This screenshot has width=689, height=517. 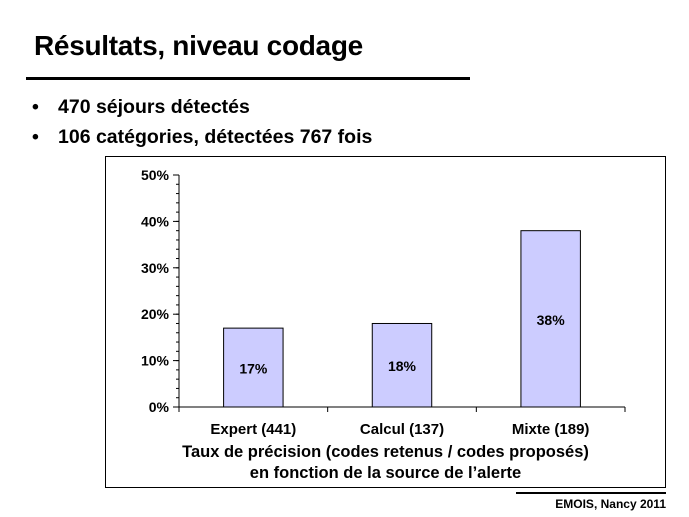 I want to click on x-category-label: Mixte (189), so click(x=551, y=429).